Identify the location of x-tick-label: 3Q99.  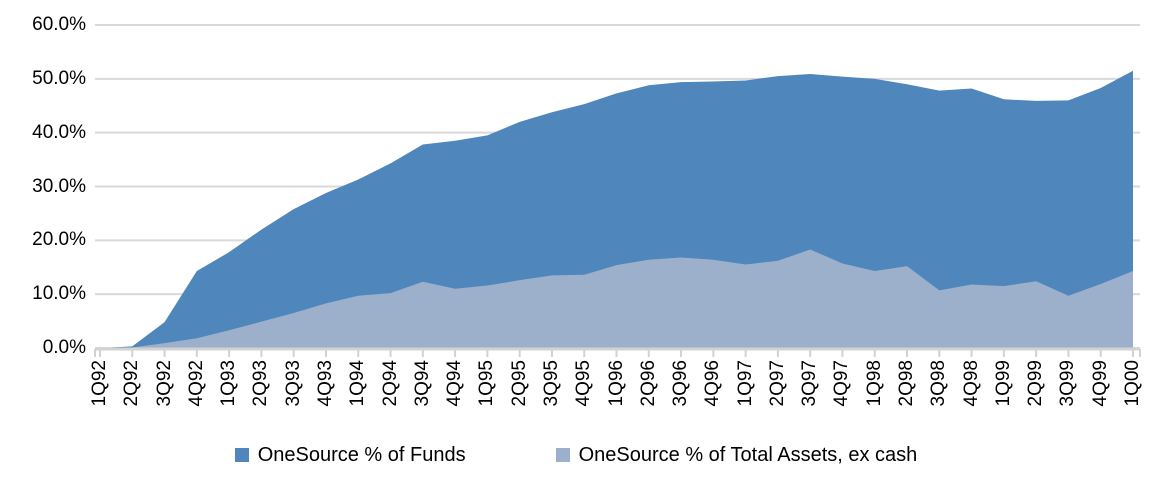
(1068, 383).